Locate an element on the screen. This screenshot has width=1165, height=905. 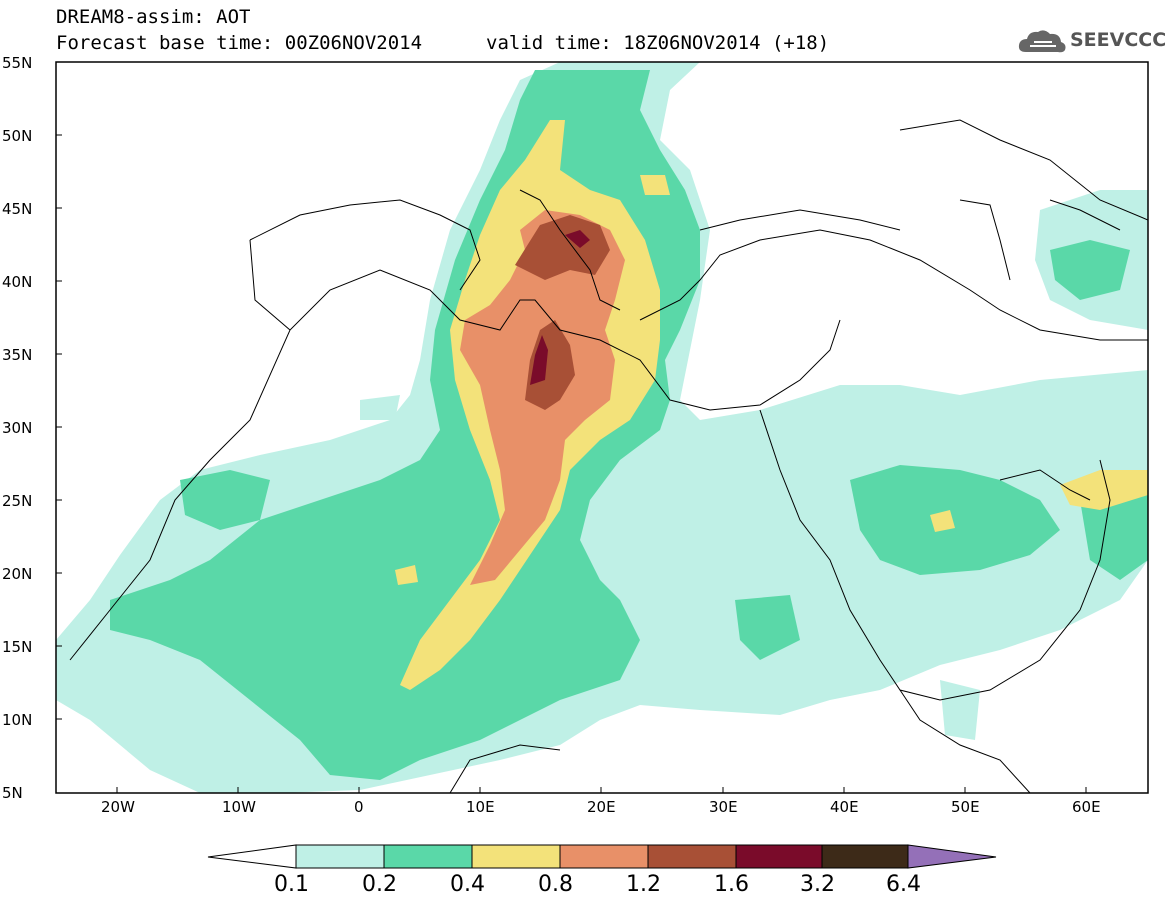
lon-label: 60E is located at coordinates (1086, 807).